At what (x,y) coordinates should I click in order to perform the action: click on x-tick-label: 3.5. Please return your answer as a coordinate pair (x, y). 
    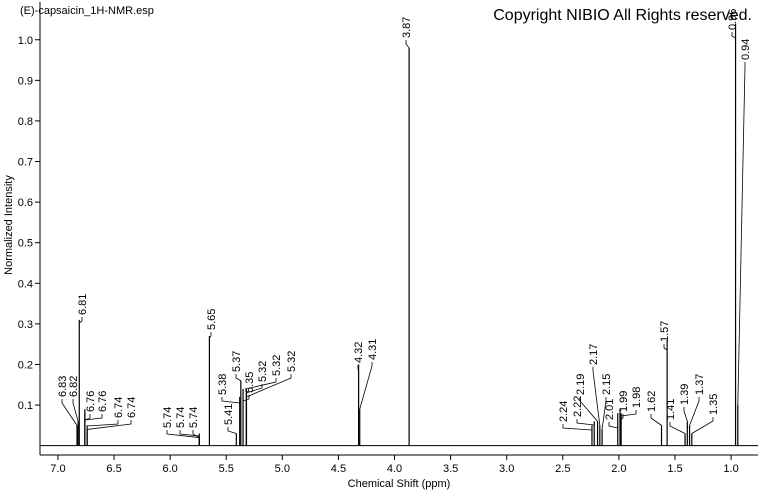
    Looking at the image, I should click on (450, 469).